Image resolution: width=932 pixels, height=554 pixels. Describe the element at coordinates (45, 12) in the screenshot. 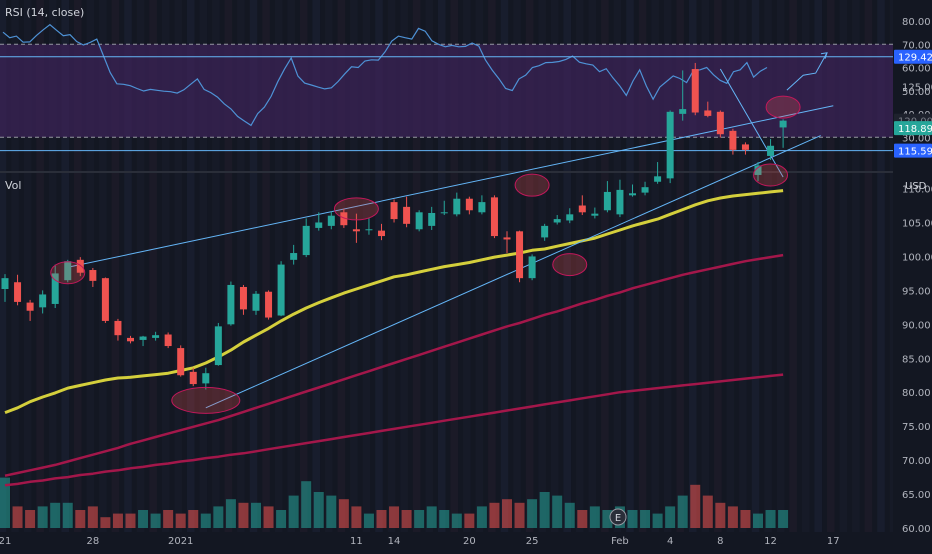

I see `rsi-indicator-label: RSI (14, close)` at that location.